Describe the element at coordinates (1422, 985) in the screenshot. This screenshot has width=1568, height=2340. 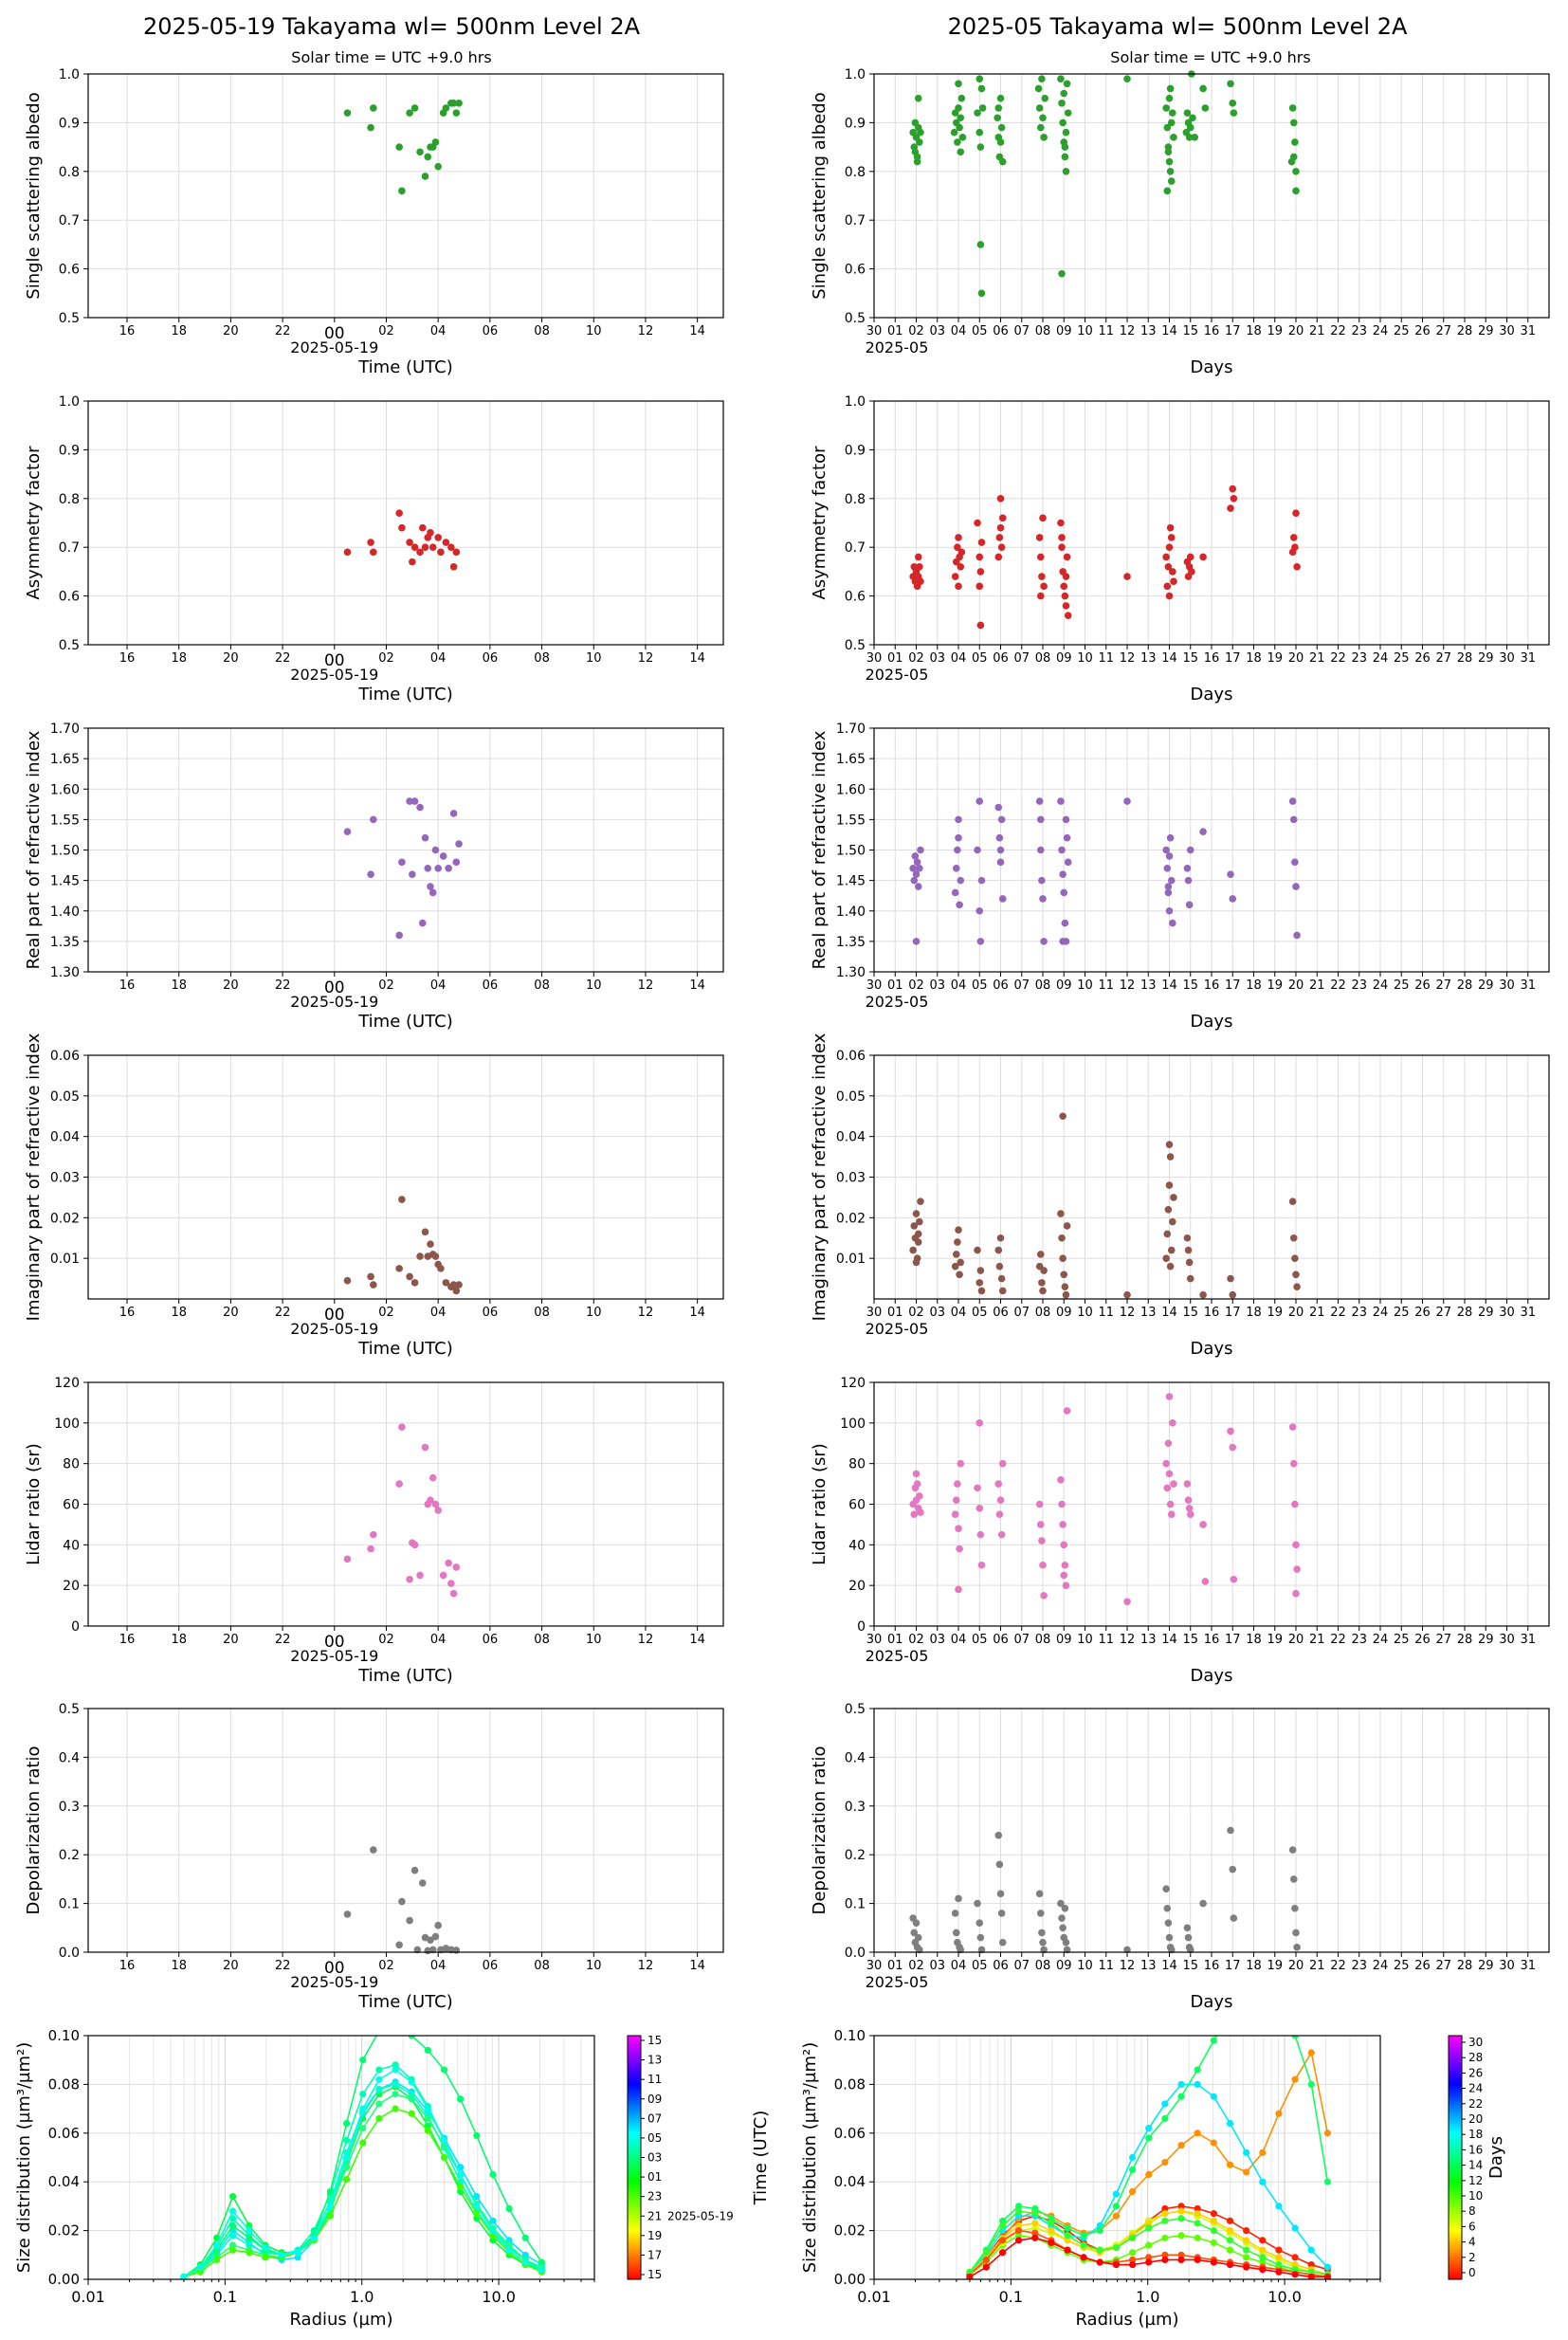
I see `x-tick-label: 26` at that location.